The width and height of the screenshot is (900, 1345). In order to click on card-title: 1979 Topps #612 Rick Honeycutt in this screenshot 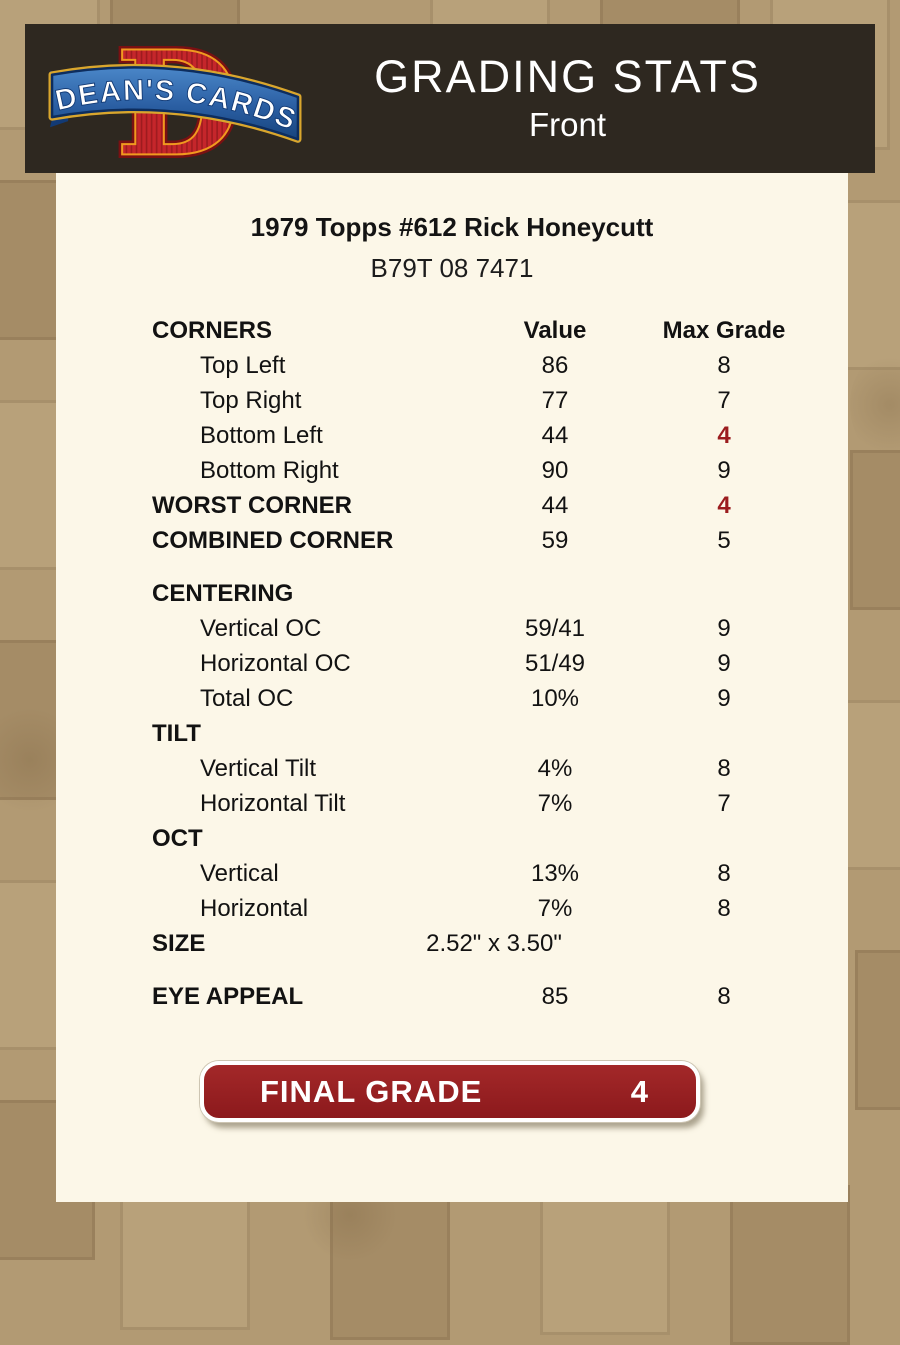, I will do `click(452, 227)`.